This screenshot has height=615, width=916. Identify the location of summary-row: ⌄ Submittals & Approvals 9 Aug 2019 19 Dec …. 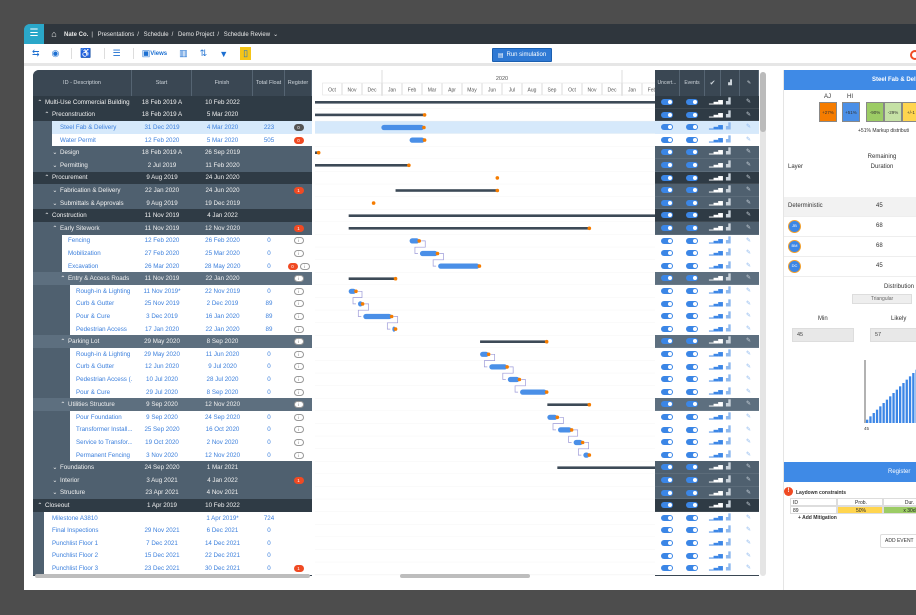
(172, 203).